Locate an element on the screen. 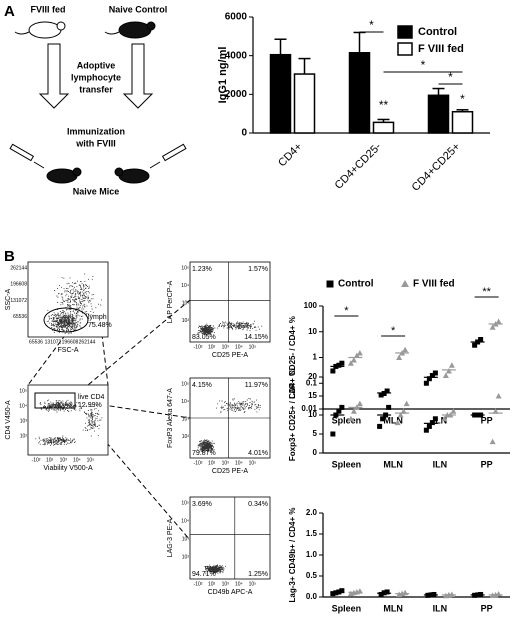 The width and height of the screenshot is (520, 617). flow-x-tick: 10³ is located at coordinates (226, 463).